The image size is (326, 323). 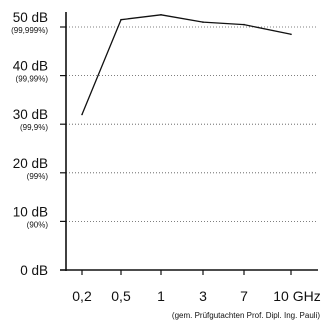 I want to click on x-tick-label: 0,5, so click(x=121, y=296).